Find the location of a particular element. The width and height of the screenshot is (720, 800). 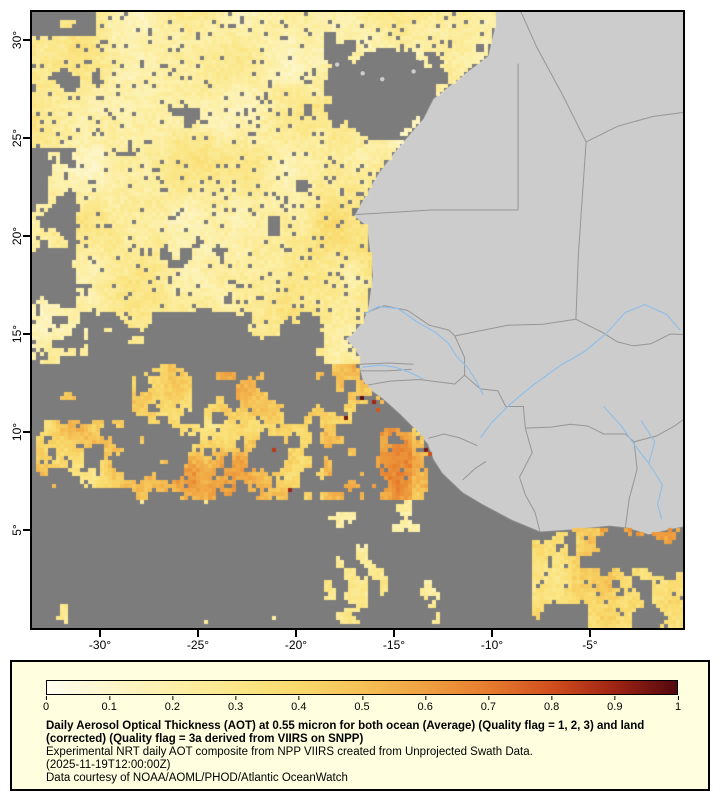

lon-tick-mark-m25 is located at coordinates (198, 633).